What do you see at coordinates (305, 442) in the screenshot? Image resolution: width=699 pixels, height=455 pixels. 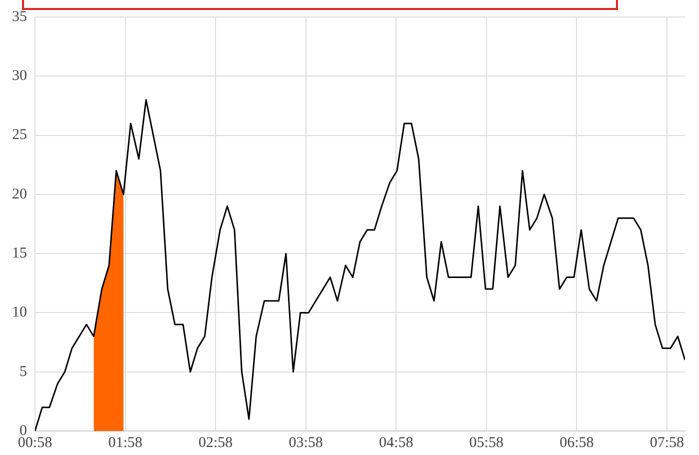 I see `x-tick-label: 03:58` at bounding box center [305, 442].